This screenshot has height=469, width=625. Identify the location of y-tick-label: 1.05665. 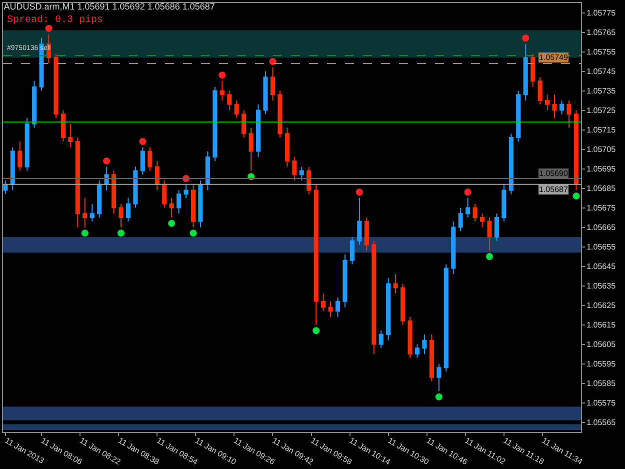
(601, 227).